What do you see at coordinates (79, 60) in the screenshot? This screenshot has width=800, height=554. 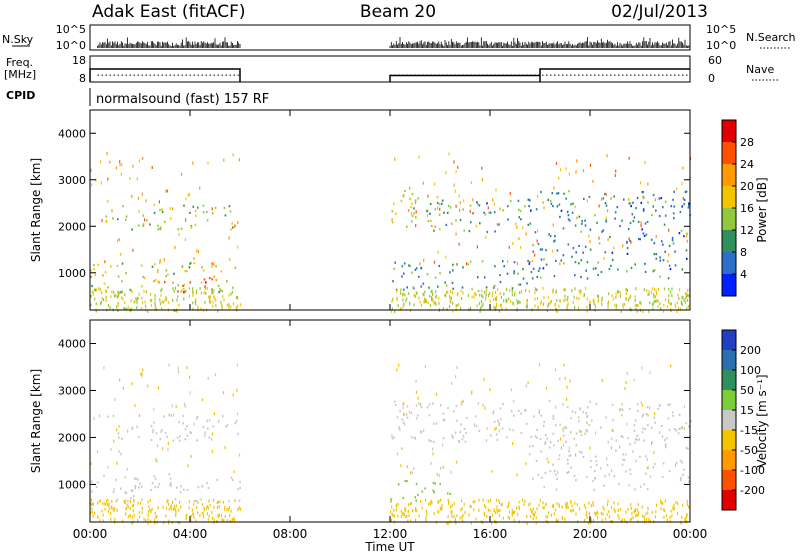 I see `freq-tick-top: 18` at bounding box center [79, 60].